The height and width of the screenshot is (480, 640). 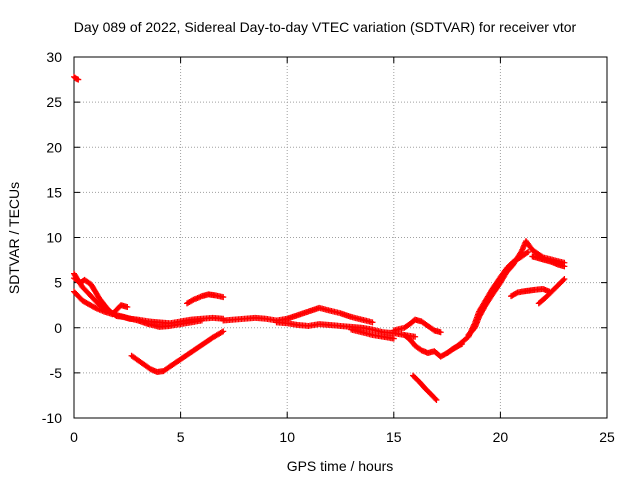 What do you see at coordinates (501, 437) in the screenshot?
I see `x-tick-label: 20` at bounding box center [501, 437].